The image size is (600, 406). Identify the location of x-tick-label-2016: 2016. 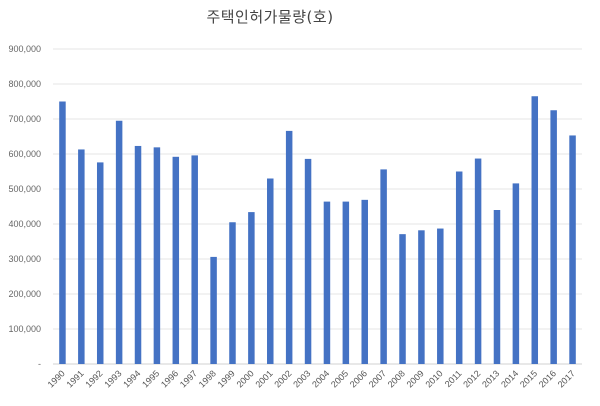
(547, 378).